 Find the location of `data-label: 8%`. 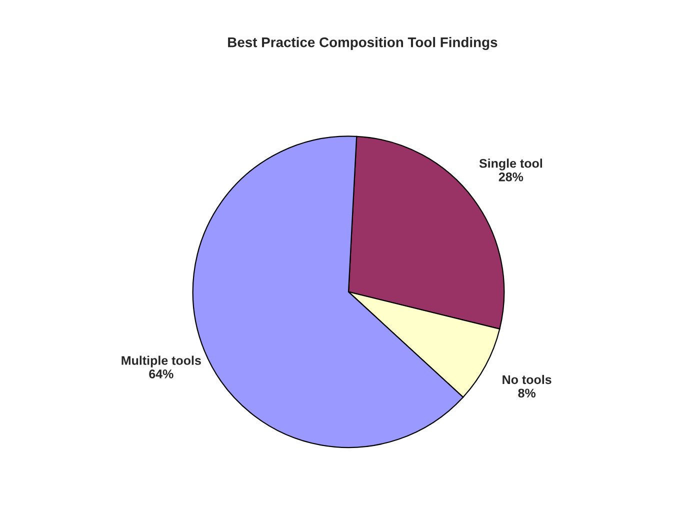

data-label: 8% is located at coordinates (527, 393).